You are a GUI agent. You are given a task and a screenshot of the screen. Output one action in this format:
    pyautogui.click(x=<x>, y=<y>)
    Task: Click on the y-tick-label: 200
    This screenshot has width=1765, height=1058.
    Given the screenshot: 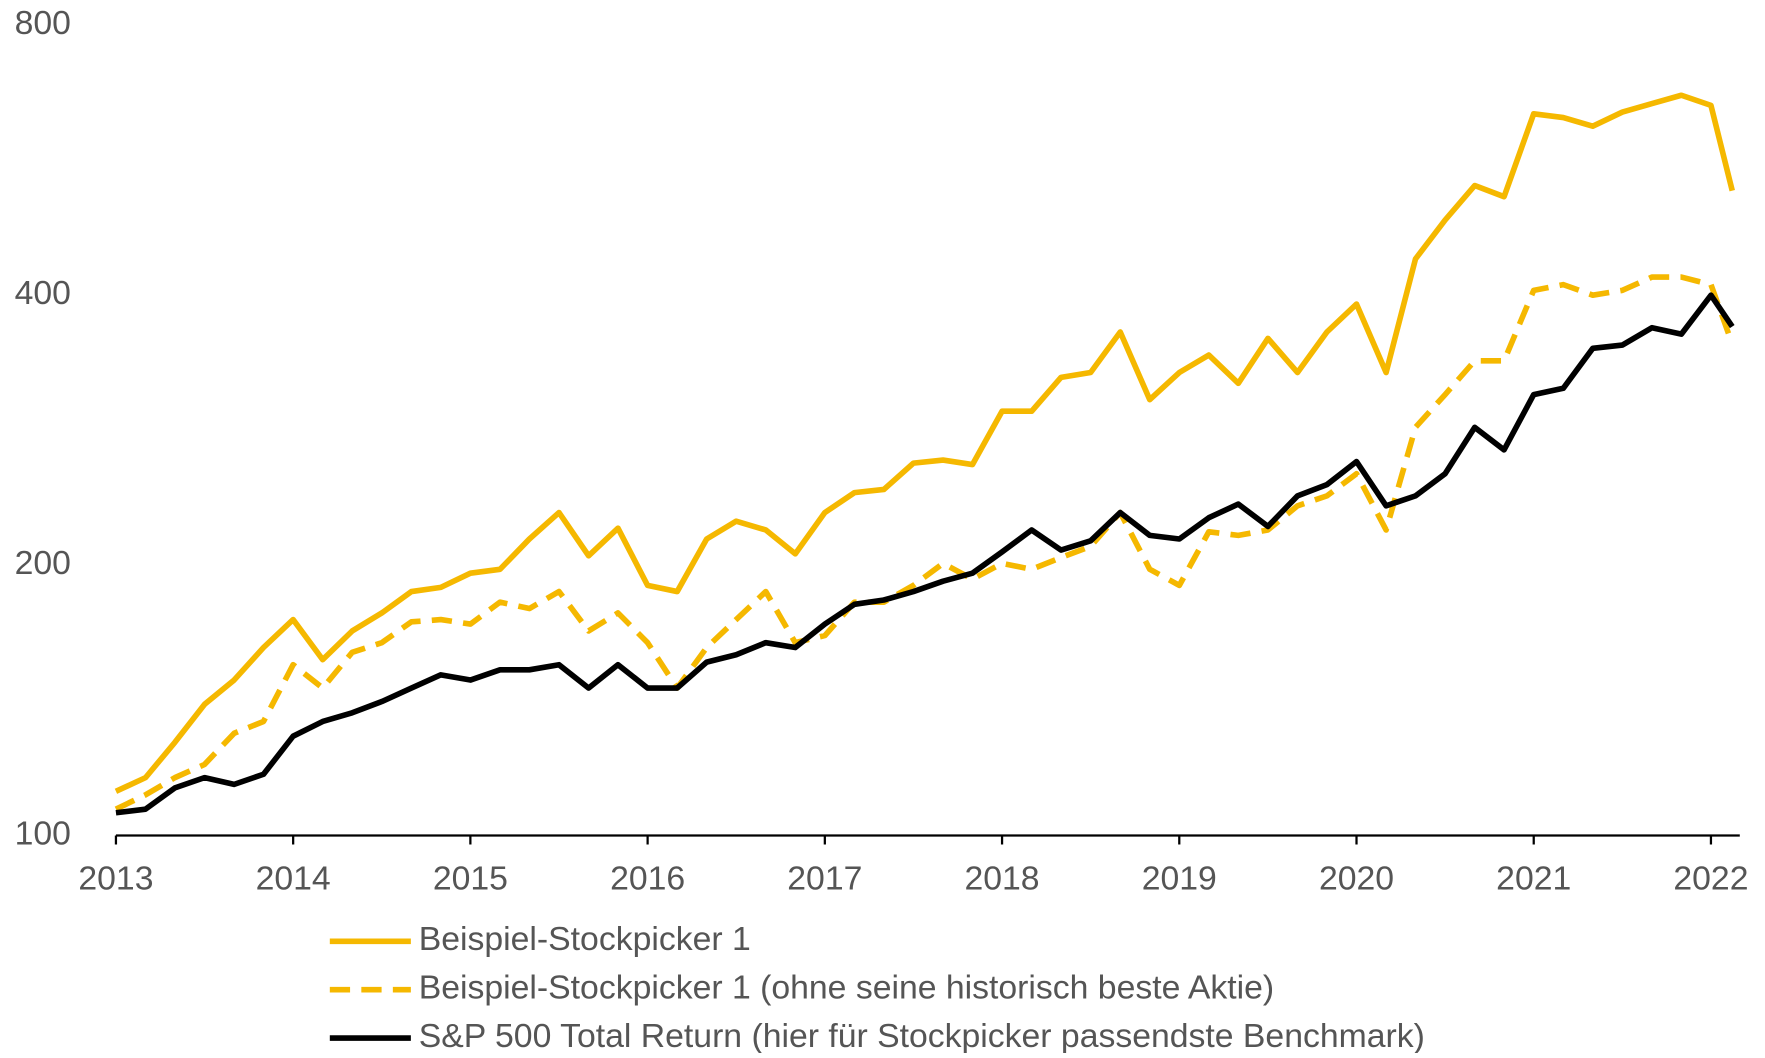 What is the action you would take?
    pyautogui.click(x=43, y=563)
    